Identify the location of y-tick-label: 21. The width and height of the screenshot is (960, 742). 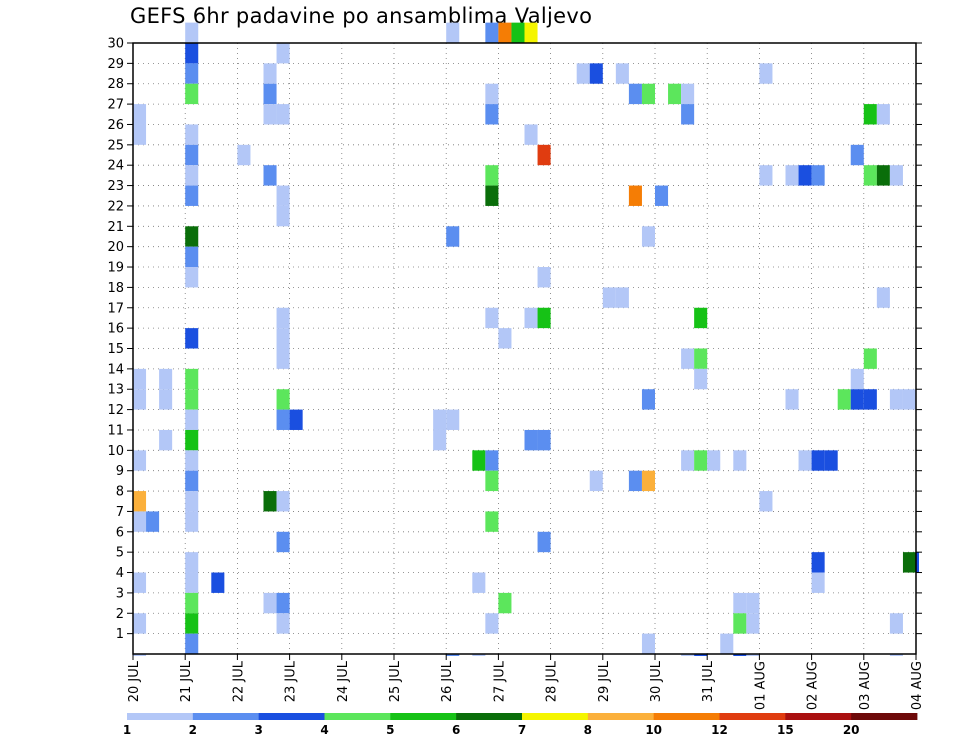
(115, 227).